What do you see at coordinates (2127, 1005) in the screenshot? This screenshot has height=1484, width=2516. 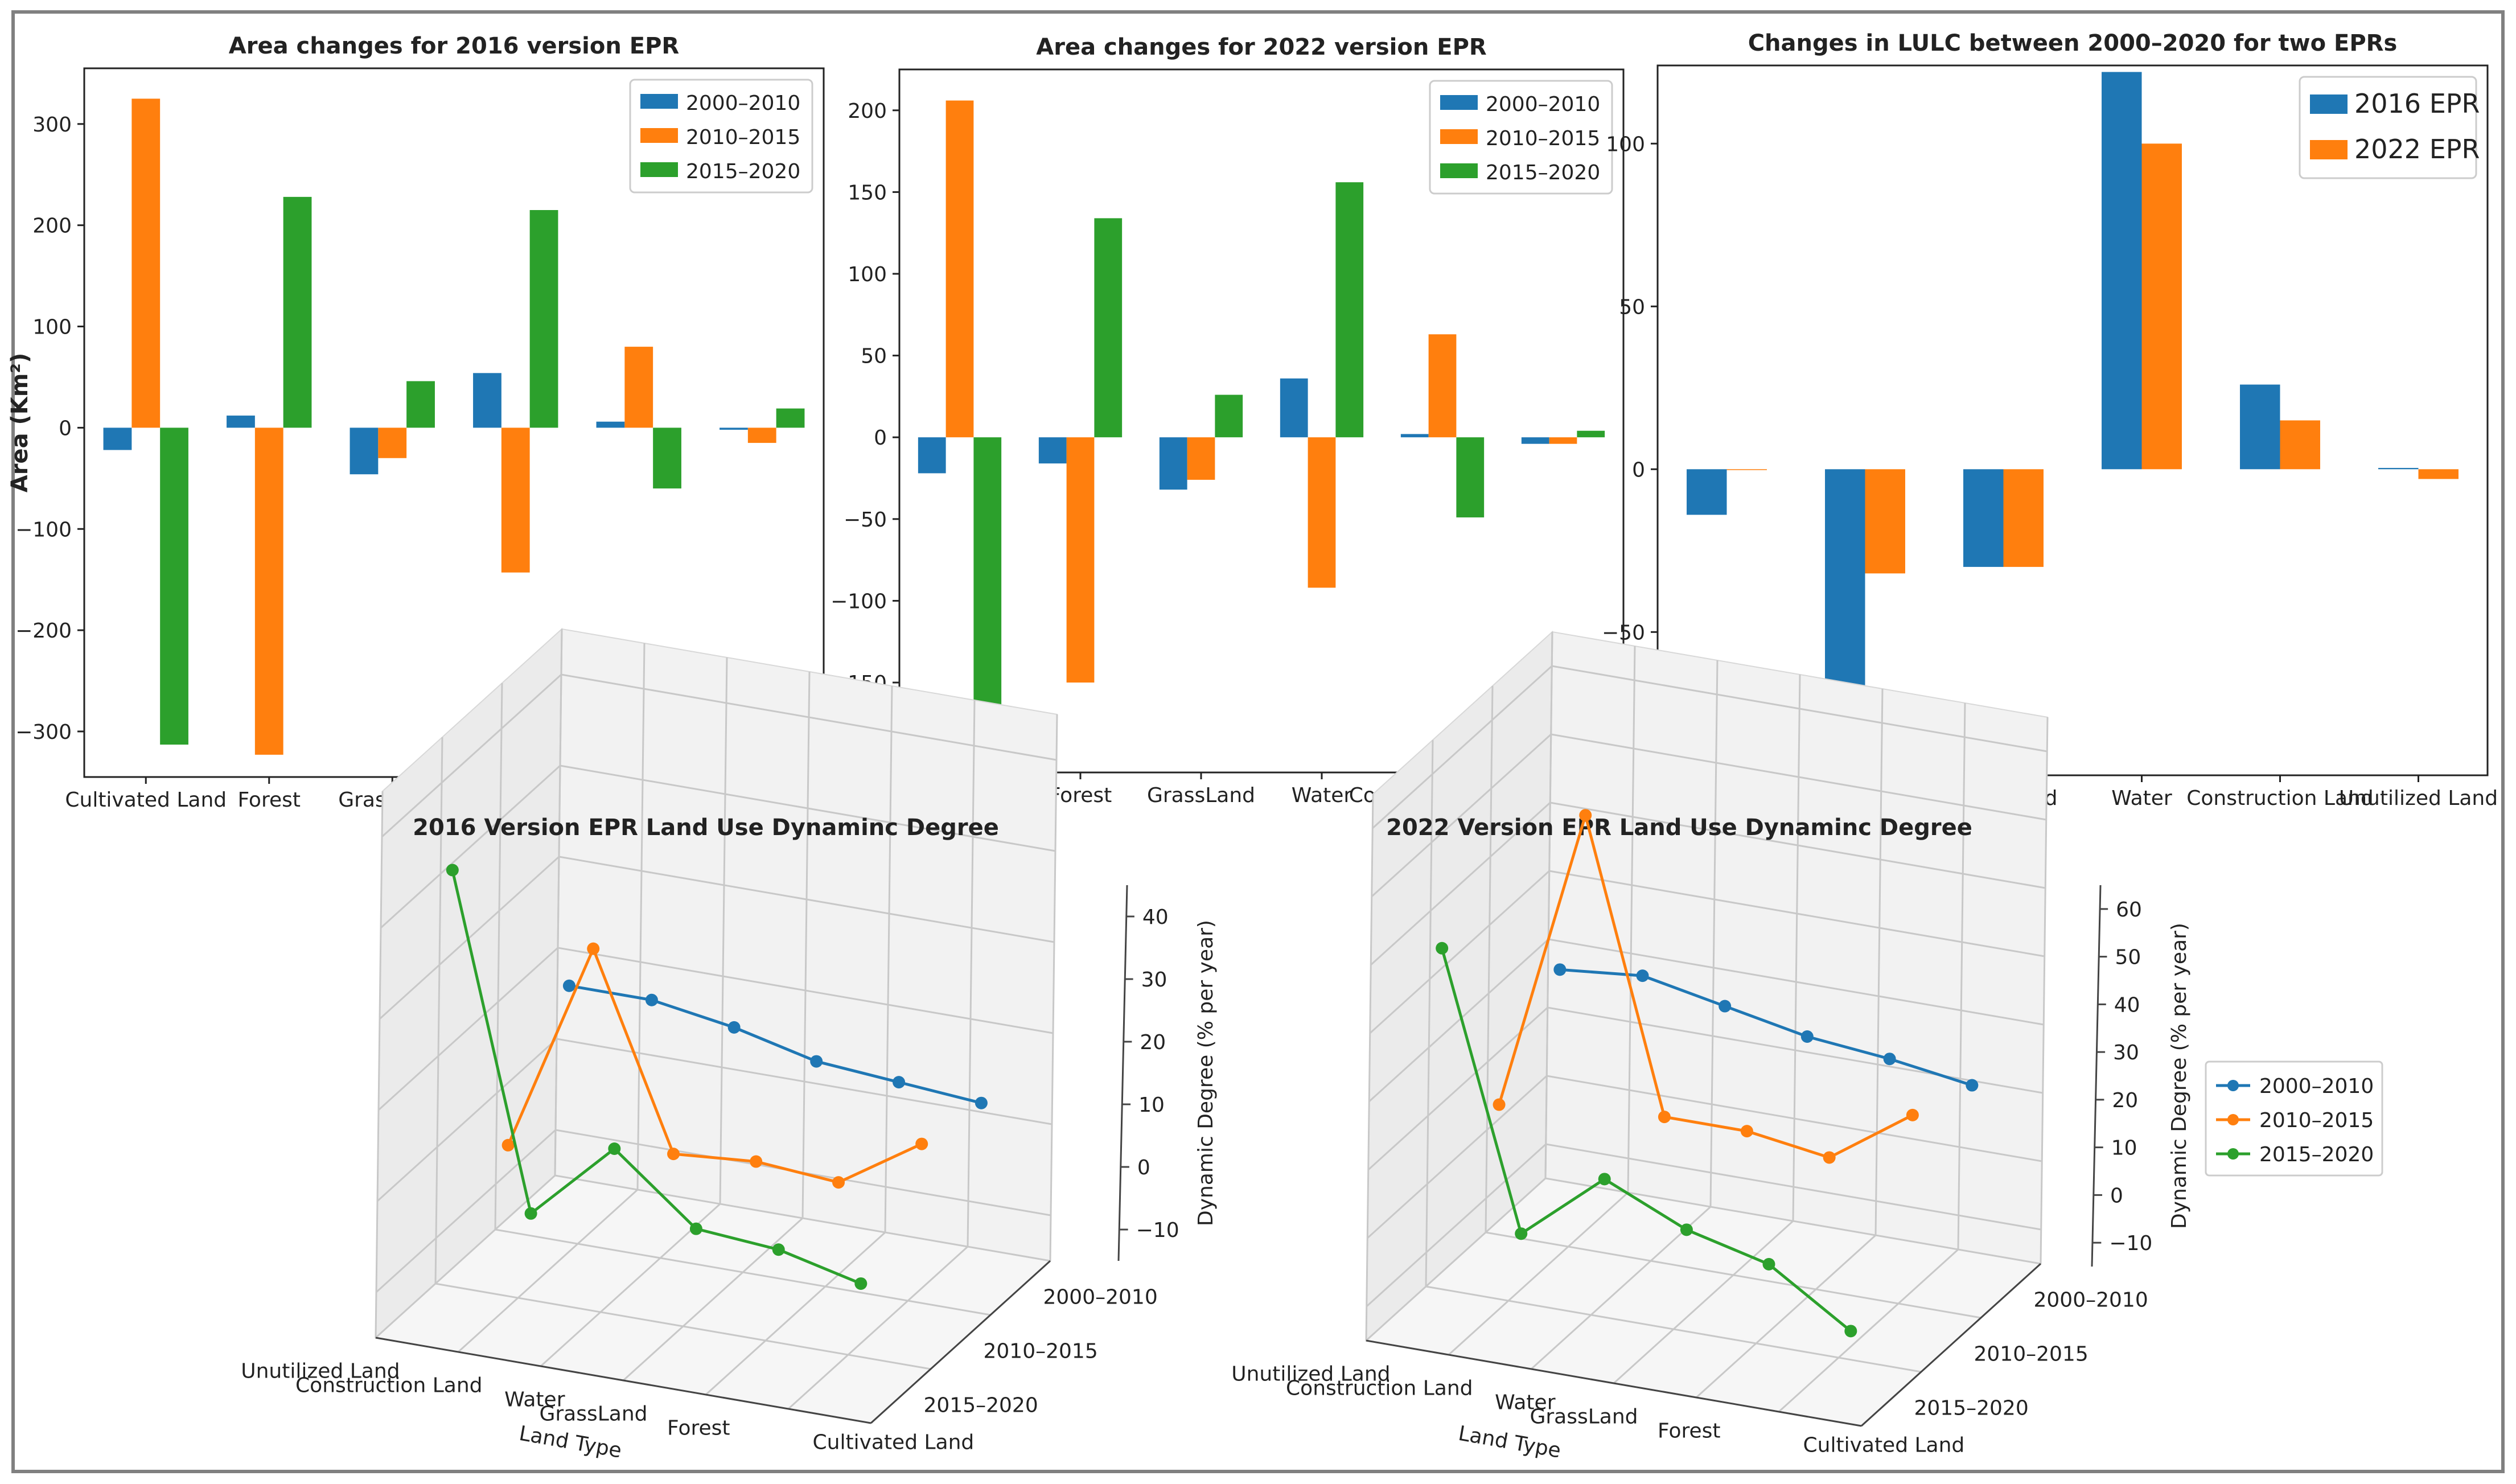 I see `dyn2022-ztick-label: 40` at bounding box center [2127, 1005].